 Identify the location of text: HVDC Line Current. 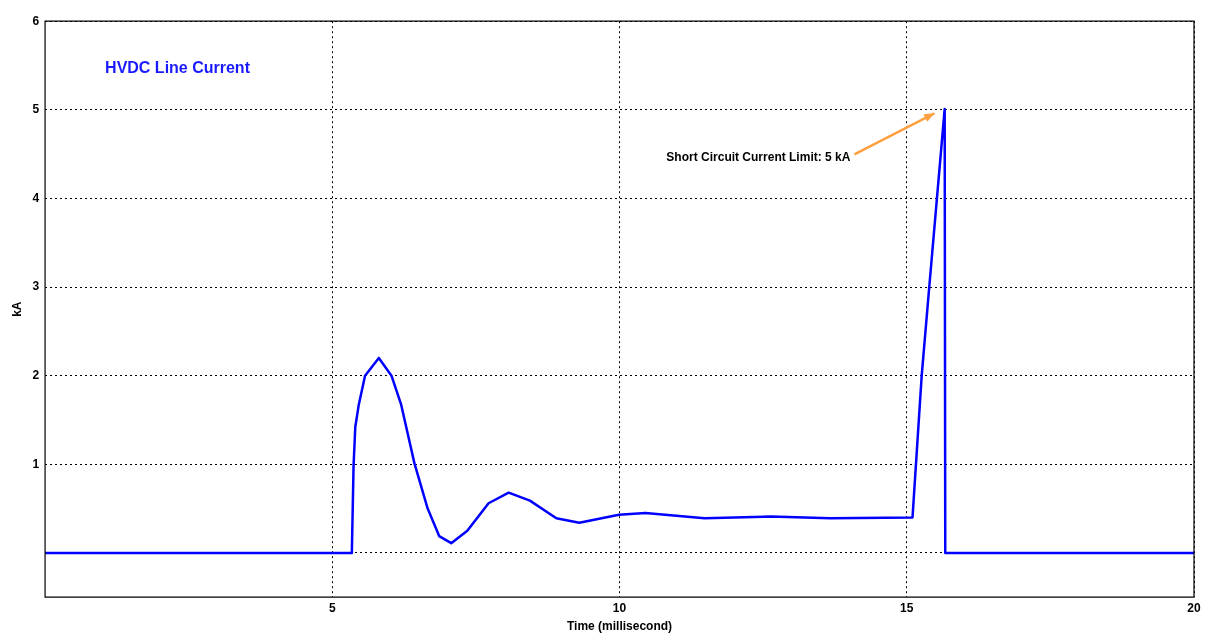
(178, 67).